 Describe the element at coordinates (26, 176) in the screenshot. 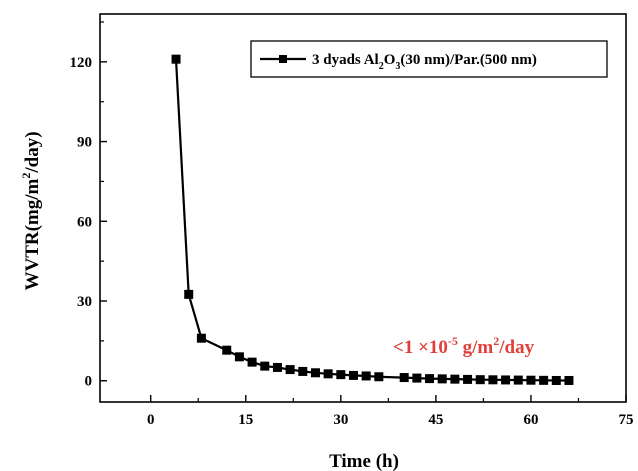

I see `y-axis-title-sup: 2` at that location.